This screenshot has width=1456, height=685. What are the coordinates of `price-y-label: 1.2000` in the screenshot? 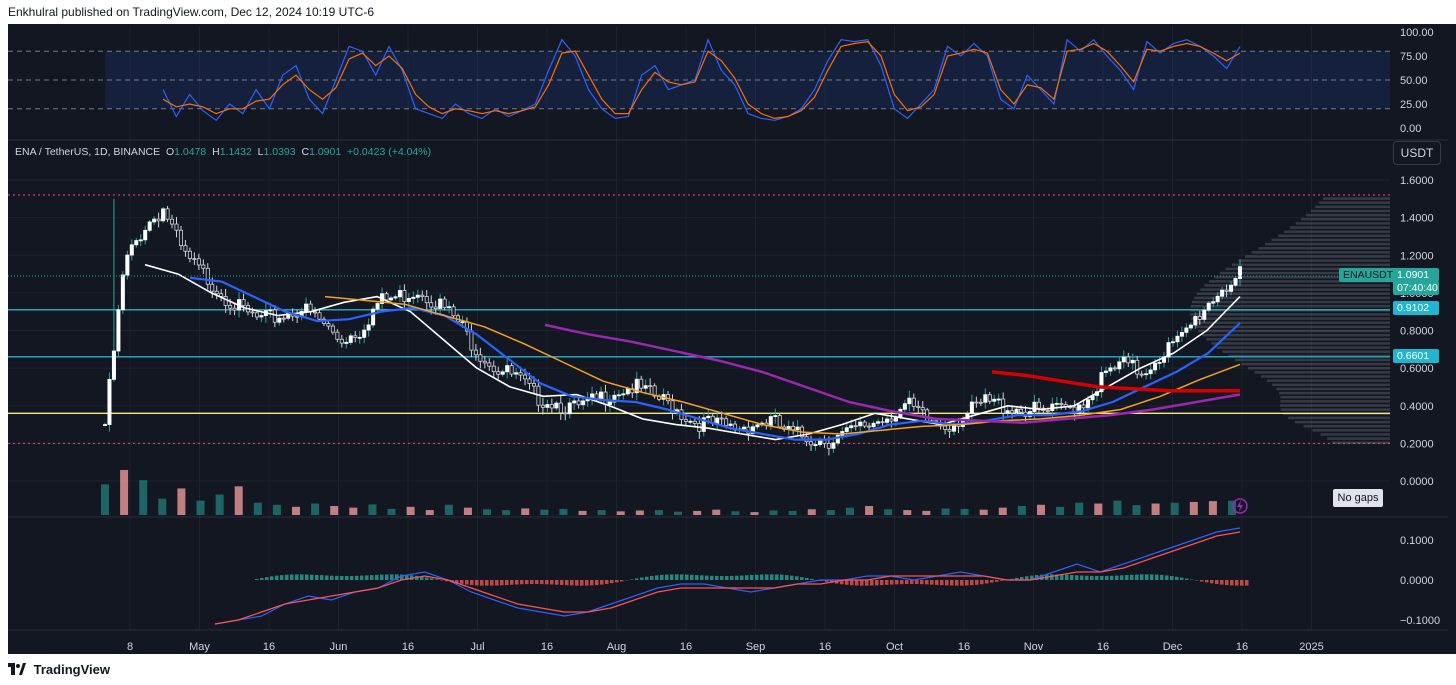 It's located at (1417, 256).